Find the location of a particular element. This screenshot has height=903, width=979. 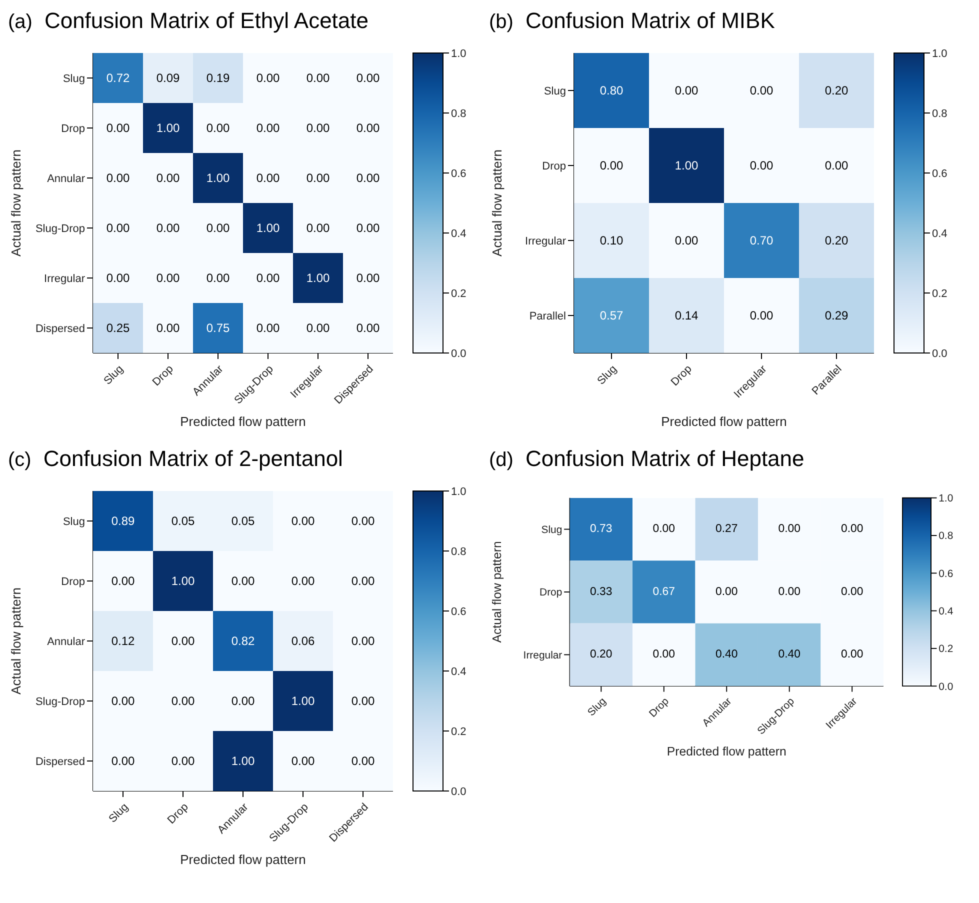

data-label: 0.67 is located at coordinates (663, 592).